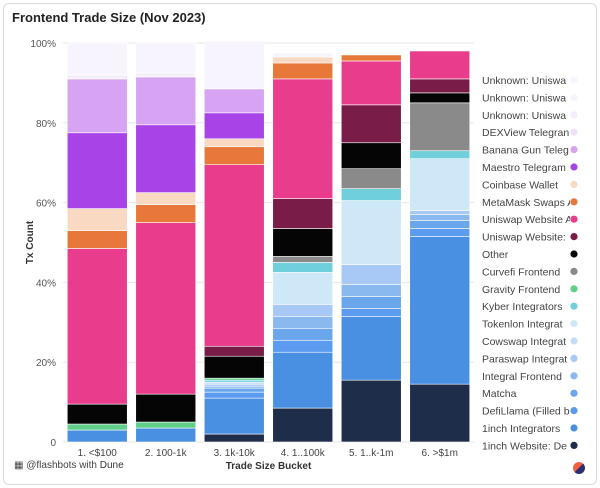 The image size is (600, 488). What do you see at coordinates (303, 453) in the screenshot?
I see `x-tick-label: 4. 1..100k` at bounding box center [303, 453].